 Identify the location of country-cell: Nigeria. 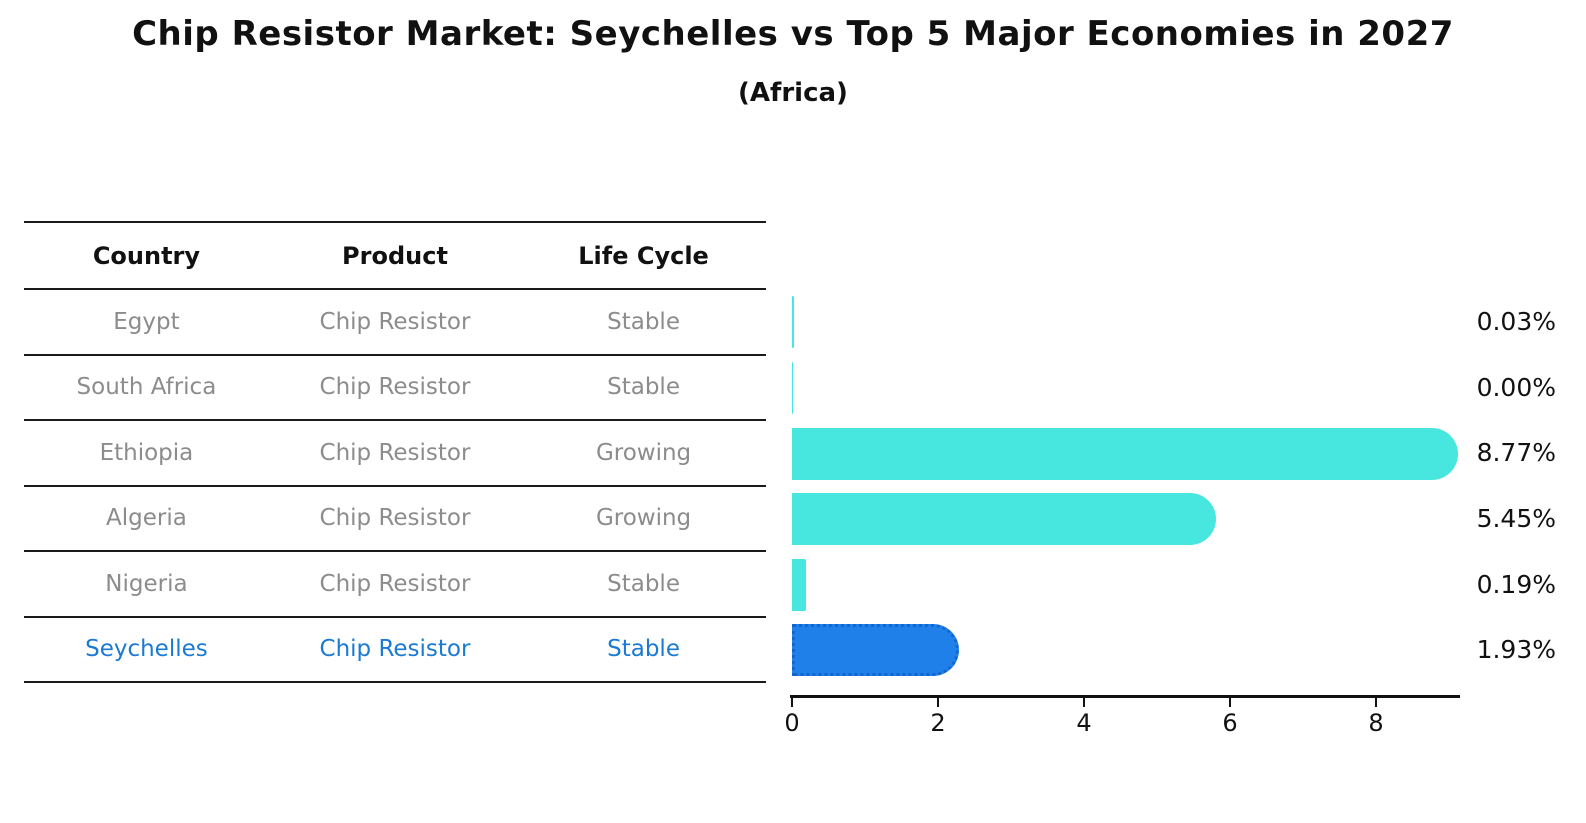
(146, 583).